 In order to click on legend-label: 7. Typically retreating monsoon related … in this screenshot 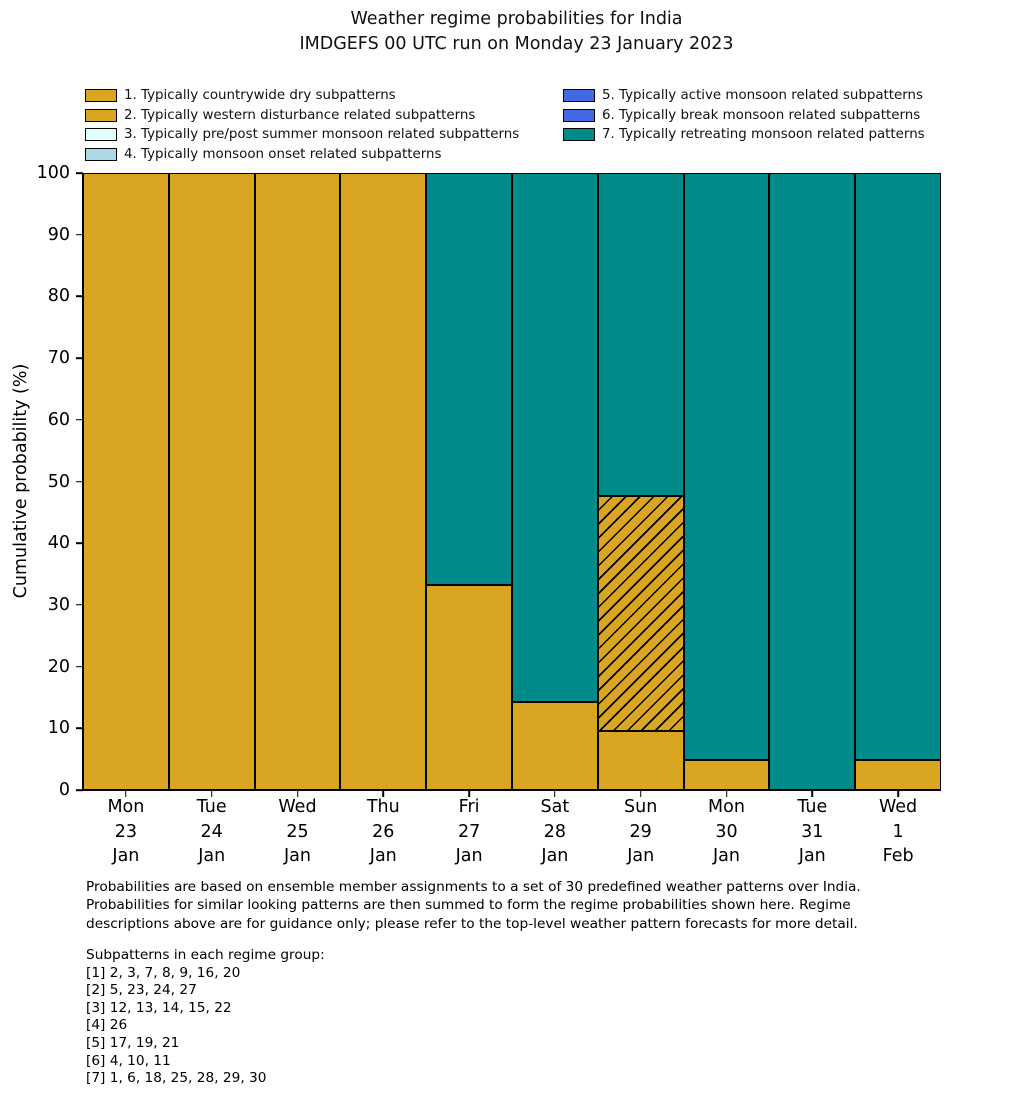, I will do `click(763, 135)`.